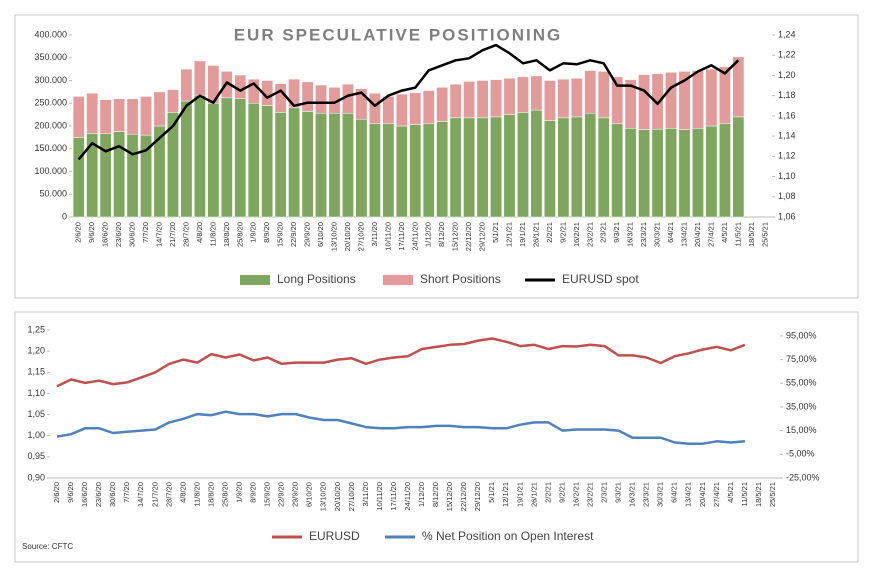 The width and height of the screenshot is (878, 574). I want to click on x-tick-label: 5/1/21, so click(495, 232).